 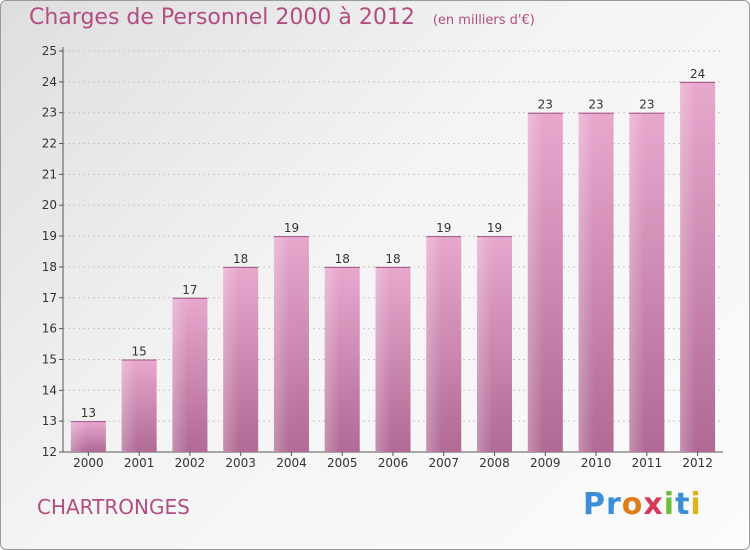 What do you see at coordinates (49, 298) in the screenshot?
I see `y-tick-label: 17` at bounding box center [49, 298].